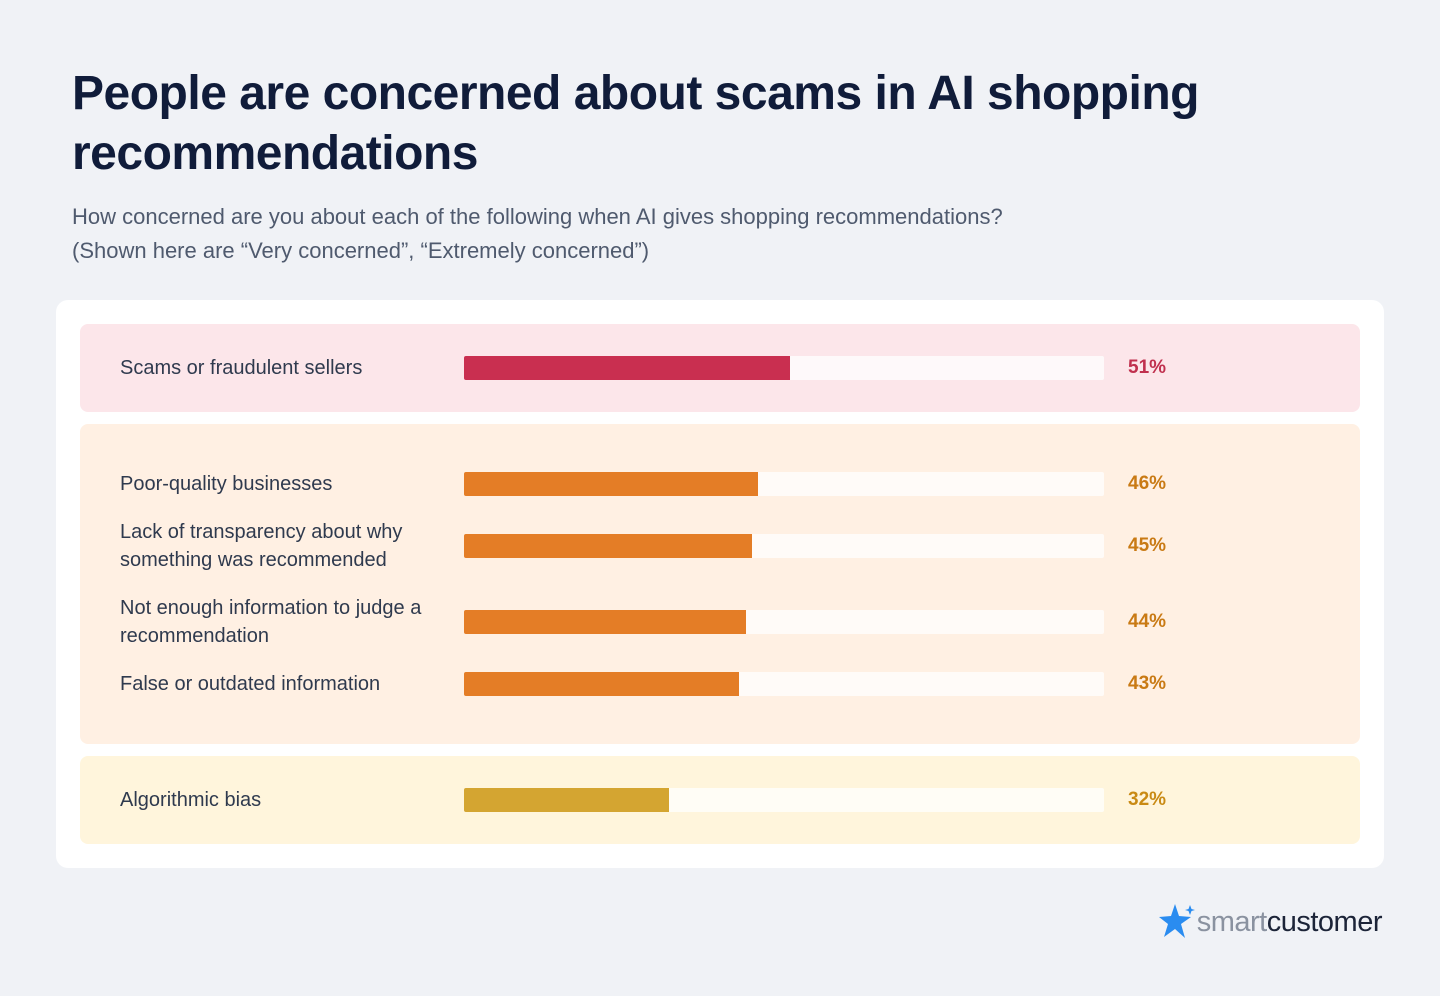 The width and height of the screenshot is (1440, 996). What do you see at coordinates (1147, 683) in the screenshot?
I see `value-label: 43%` at bounding box center [1147, 683].